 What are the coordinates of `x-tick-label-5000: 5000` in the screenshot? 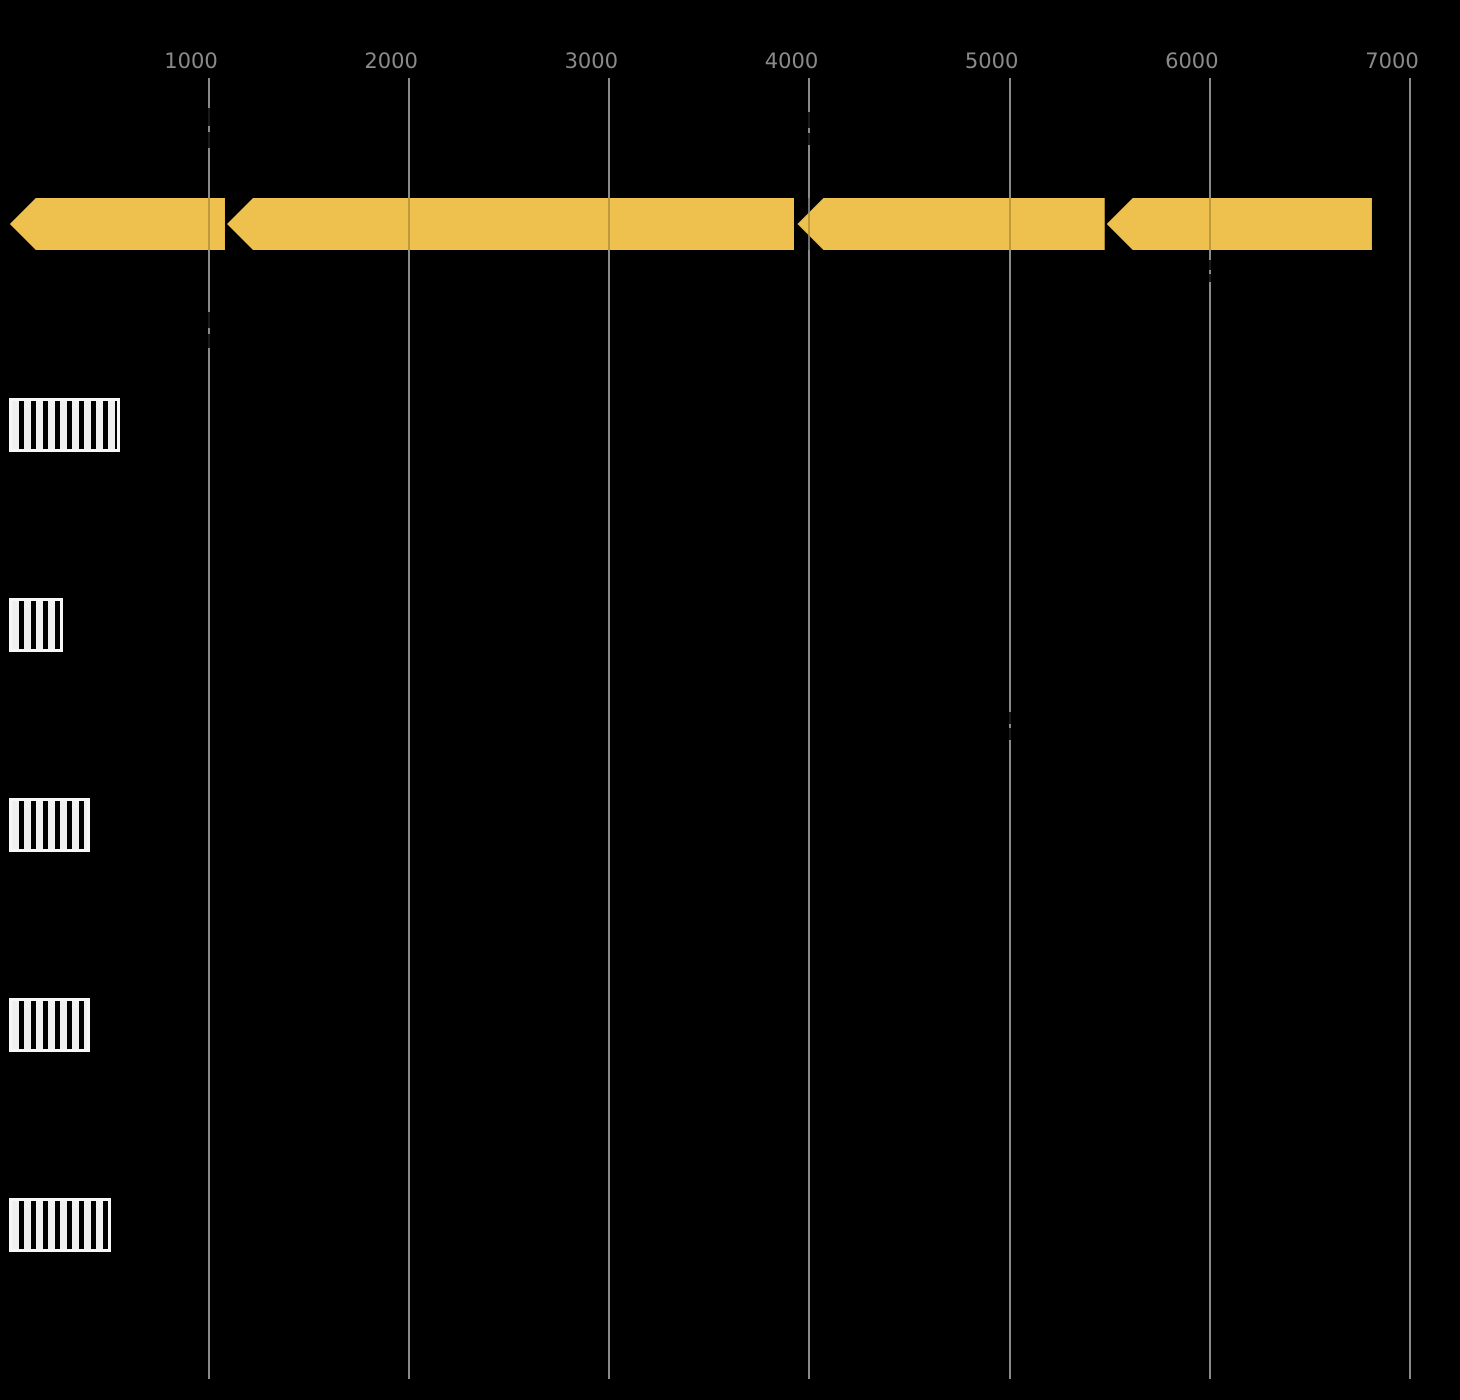 It's located at (991, 61).